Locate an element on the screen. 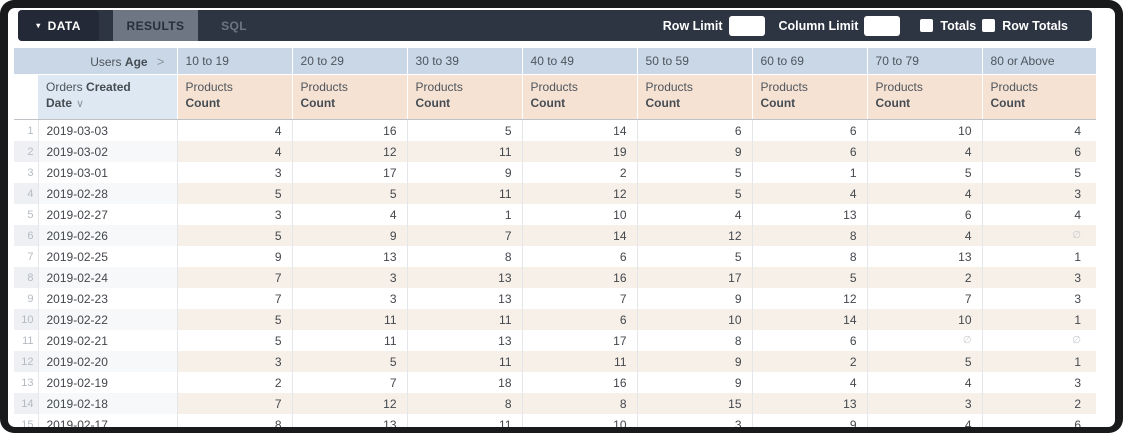 The height and width of the screenshot is (433, 1123). pivot-value-header: 60 to 69 is located at coordinates (809, 61).